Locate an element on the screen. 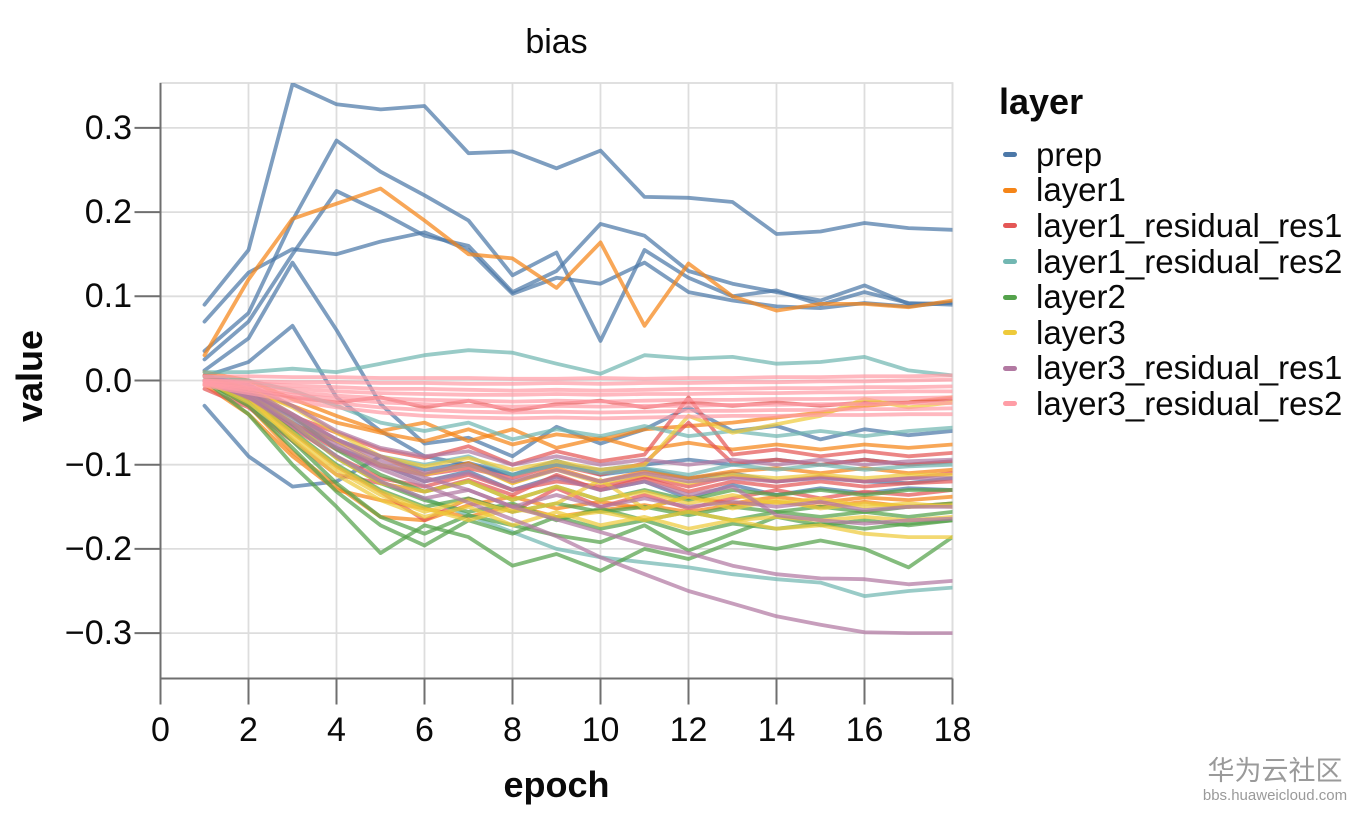 Image resolution: width=1359 pixels, height=822 pixels. watermark-text: 华为云社区 is located at coordinates (1275, 771).